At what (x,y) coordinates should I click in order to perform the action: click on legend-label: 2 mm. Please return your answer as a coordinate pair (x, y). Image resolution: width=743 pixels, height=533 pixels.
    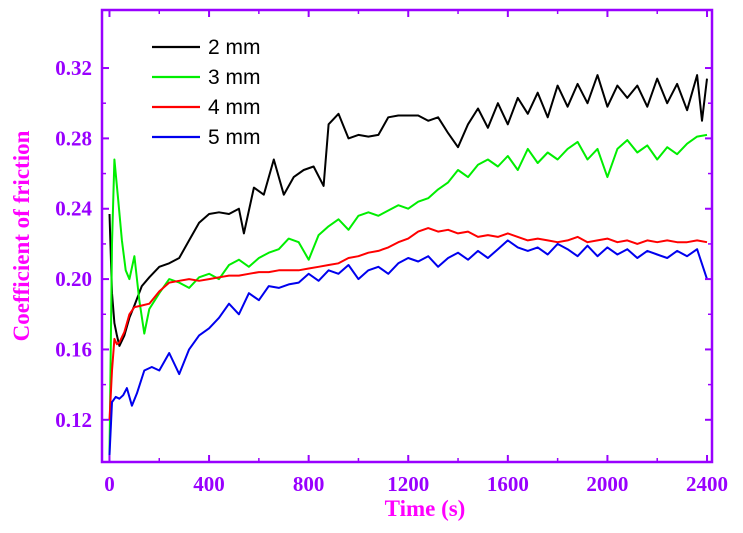
    Looking at the image, I should click on (234, 47).